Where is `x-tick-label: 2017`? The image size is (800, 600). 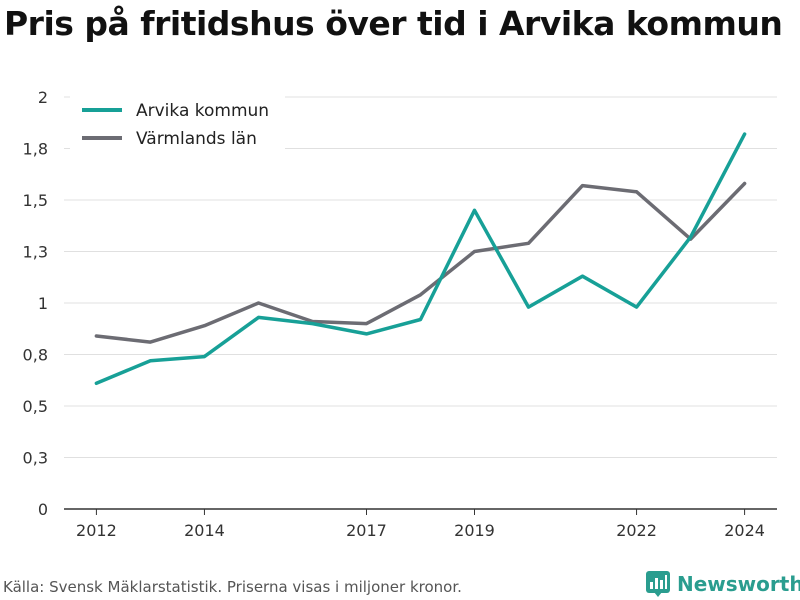
x-tick-label: 2017 is located at coordinates (366, 530).